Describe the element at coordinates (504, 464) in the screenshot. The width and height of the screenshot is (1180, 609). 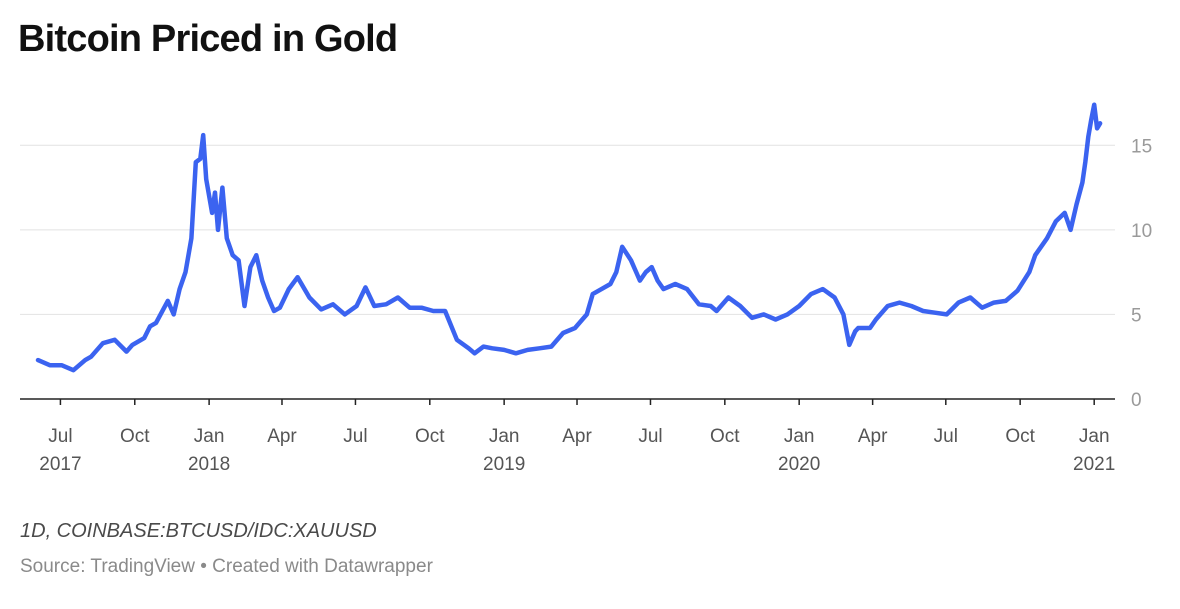
I see `x-tick-year: 2019` at that location.